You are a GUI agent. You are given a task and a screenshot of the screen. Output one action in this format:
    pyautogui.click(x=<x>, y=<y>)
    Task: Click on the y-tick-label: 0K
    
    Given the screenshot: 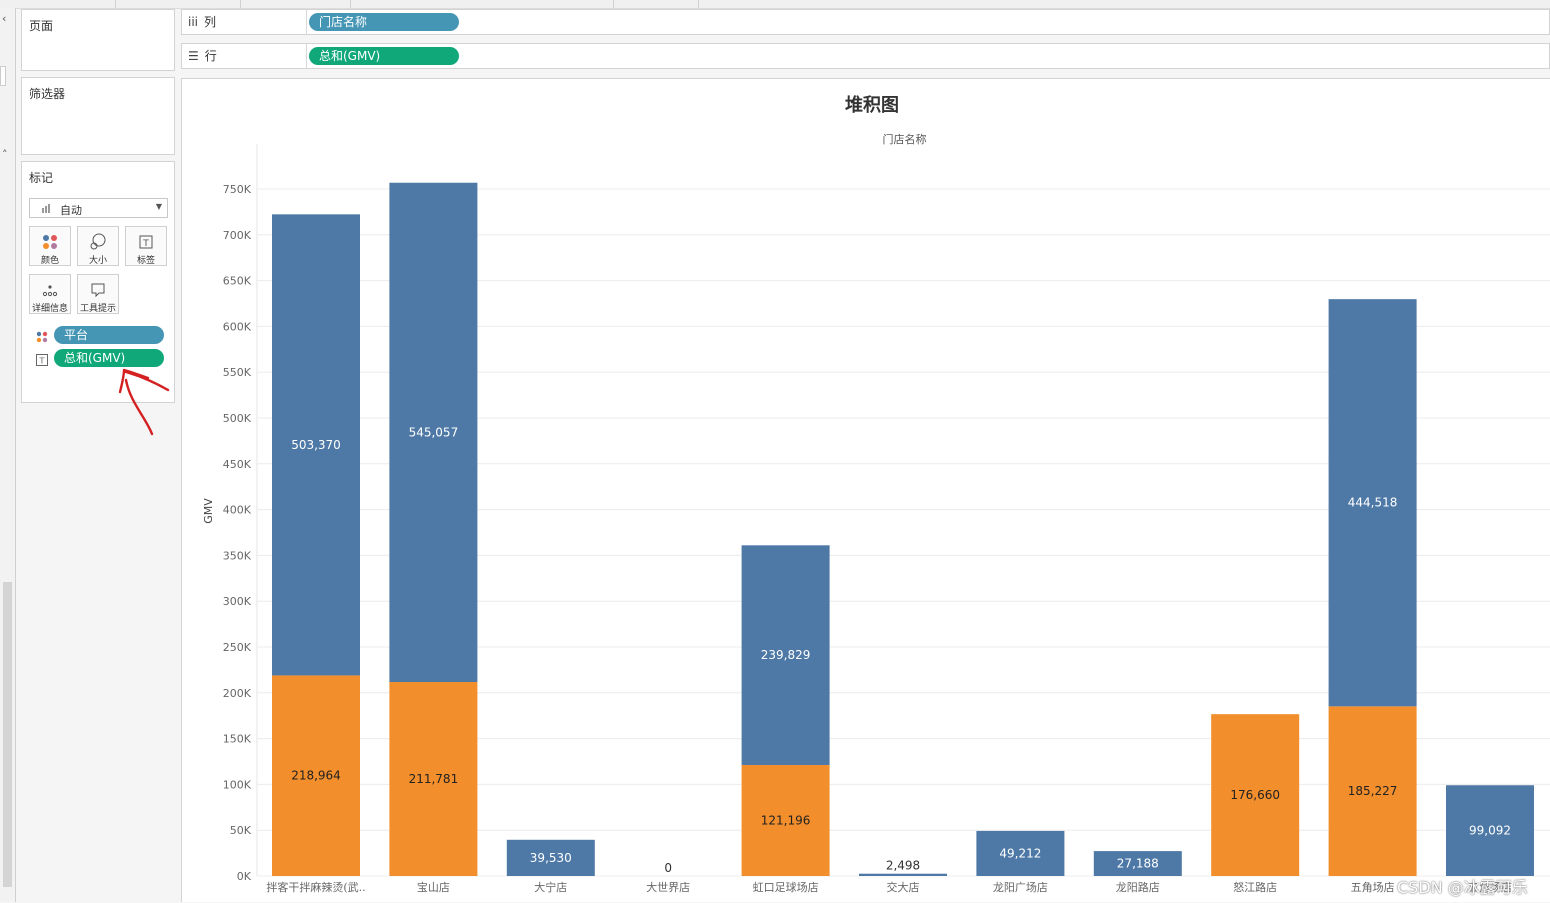 What is the action you would take?
    pyautogui.click(x=244, y=876)
    